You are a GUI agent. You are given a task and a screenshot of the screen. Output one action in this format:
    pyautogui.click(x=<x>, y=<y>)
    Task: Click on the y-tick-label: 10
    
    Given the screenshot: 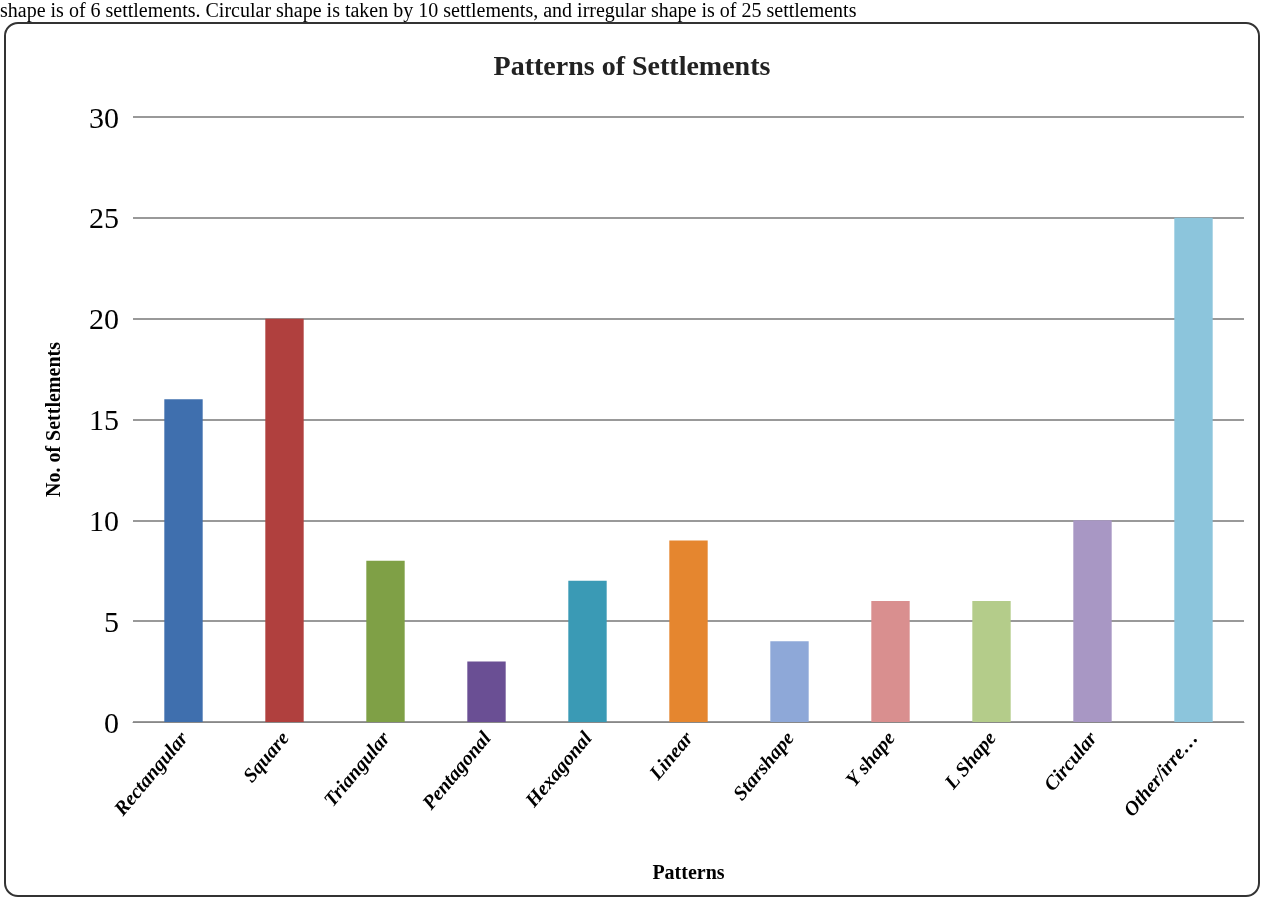 What is the action you would take?
    pyautogui.click(x=104, y=520)
    